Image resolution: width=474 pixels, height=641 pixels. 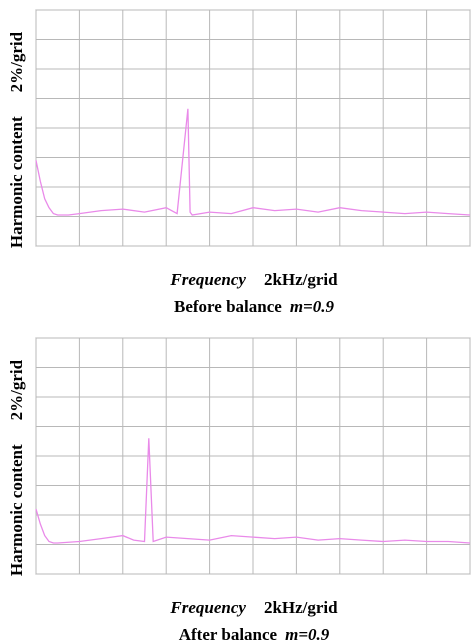 I want to click on caption: Before balance m=0.9, so click(x=254, y=306).